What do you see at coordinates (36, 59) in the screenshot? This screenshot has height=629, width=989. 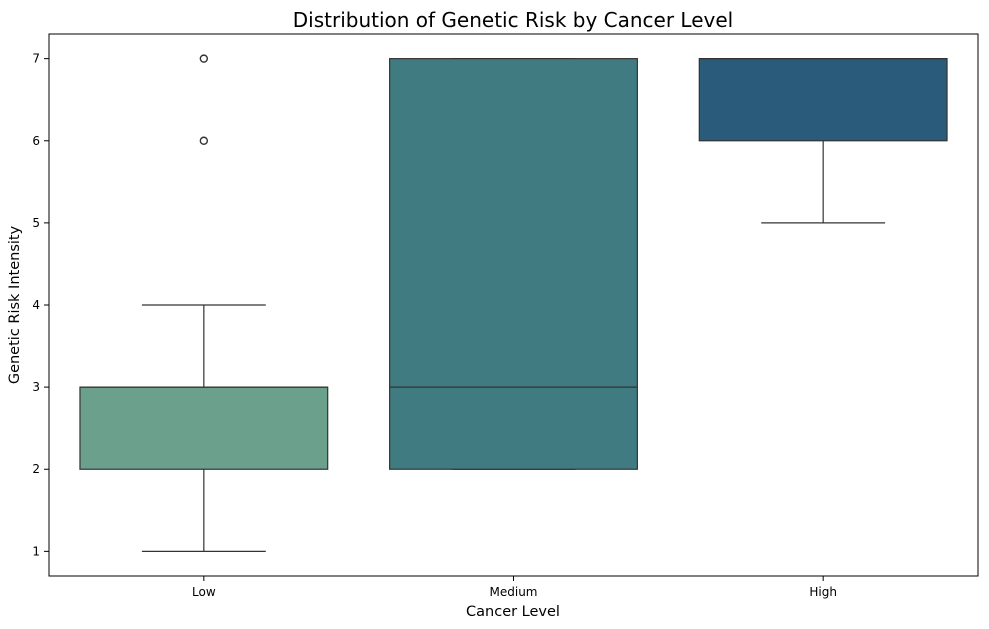 I see `y-tick-label: 7` at bounding box center [36, 59].